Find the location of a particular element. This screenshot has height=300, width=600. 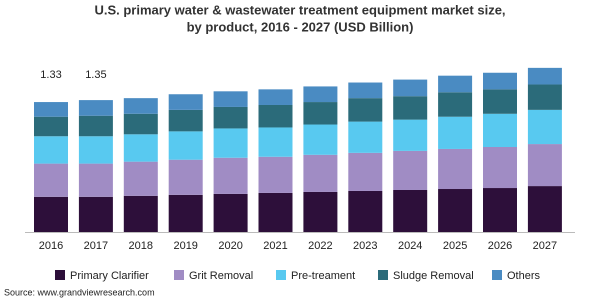

legend-label: Pre-treament is located at coordinates (323, 276).